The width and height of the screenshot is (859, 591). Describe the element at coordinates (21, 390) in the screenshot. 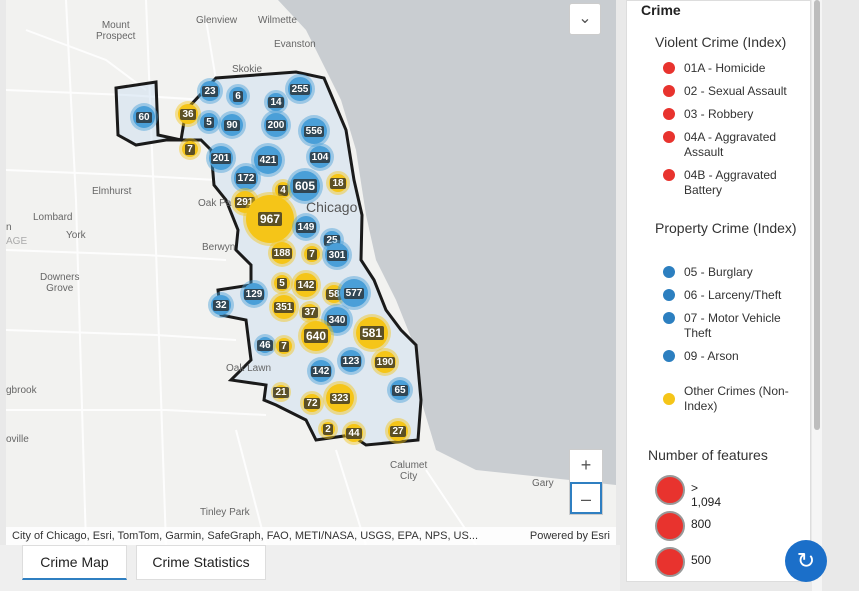

I see `place-gbrook: gbrook` at that location.